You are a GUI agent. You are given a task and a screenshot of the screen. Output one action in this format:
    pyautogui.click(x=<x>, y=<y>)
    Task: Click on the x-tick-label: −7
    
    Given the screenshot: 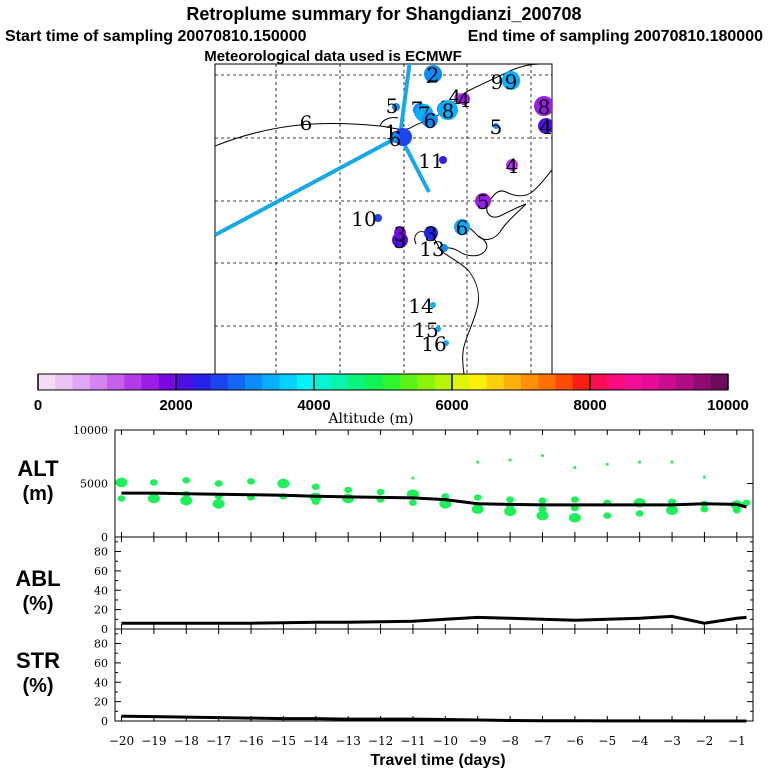 What is the action you would take?
    pyautogui.click(x=543, y=741)
    